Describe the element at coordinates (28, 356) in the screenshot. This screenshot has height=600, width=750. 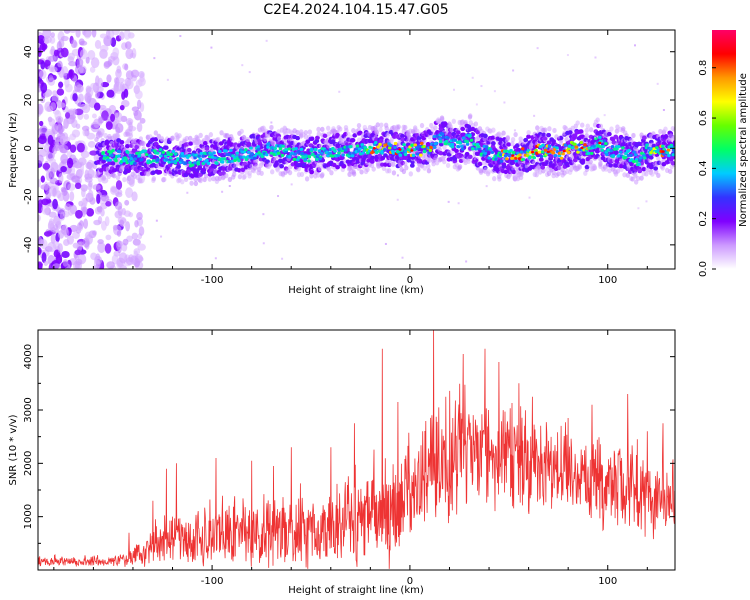
I see `y-tick-label: 4000` at that location.